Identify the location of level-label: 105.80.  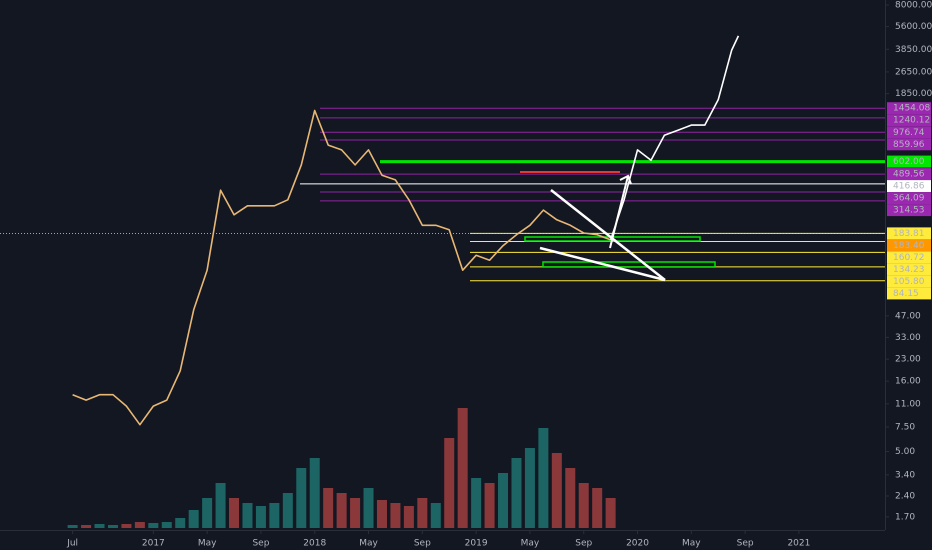
(909, 282).